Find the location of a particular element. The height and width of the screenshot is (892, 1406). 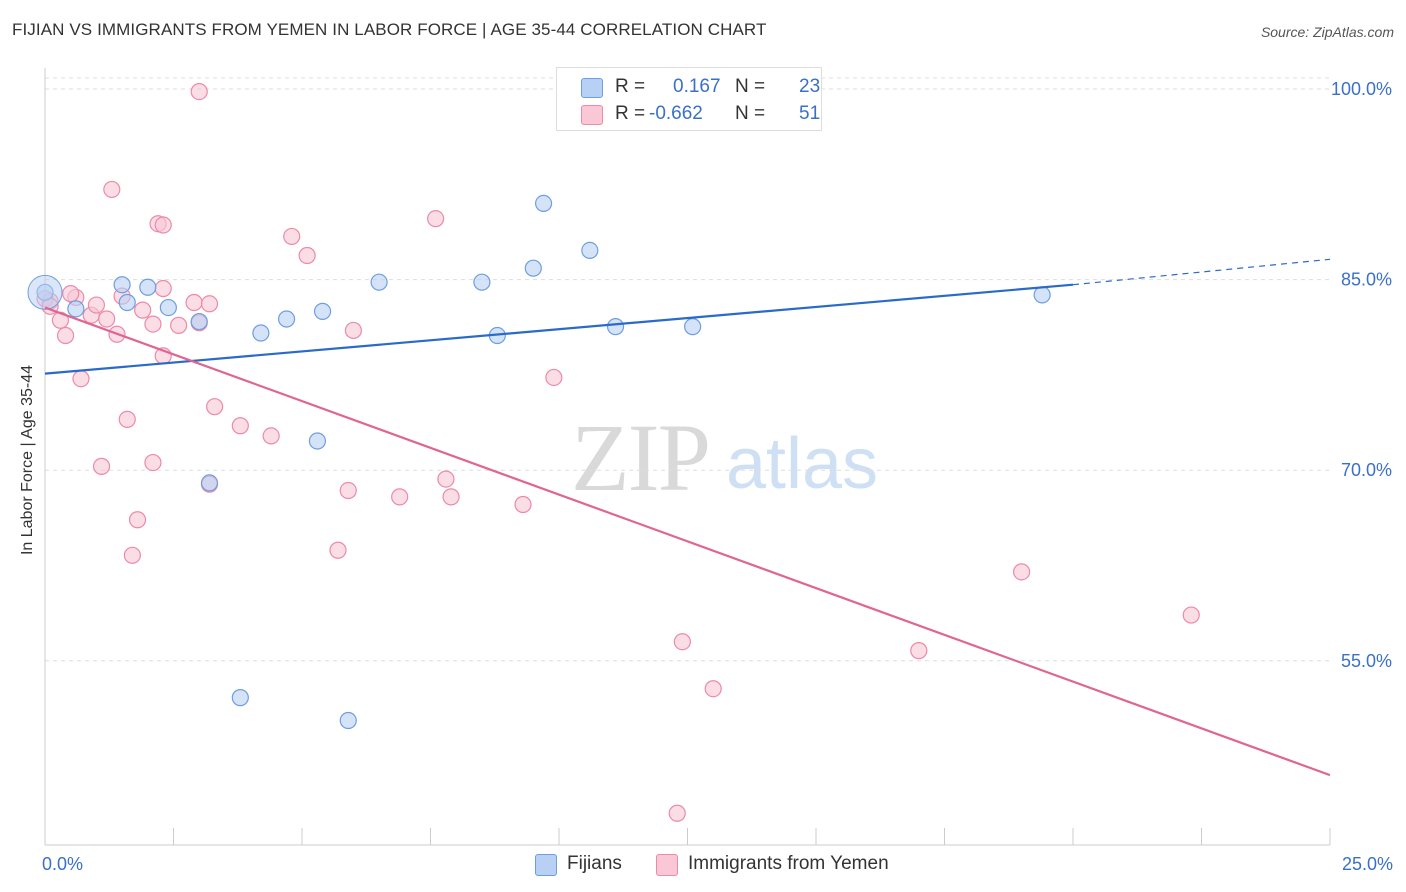

legend-n-value: 23 is located at coordinates (810, 86).